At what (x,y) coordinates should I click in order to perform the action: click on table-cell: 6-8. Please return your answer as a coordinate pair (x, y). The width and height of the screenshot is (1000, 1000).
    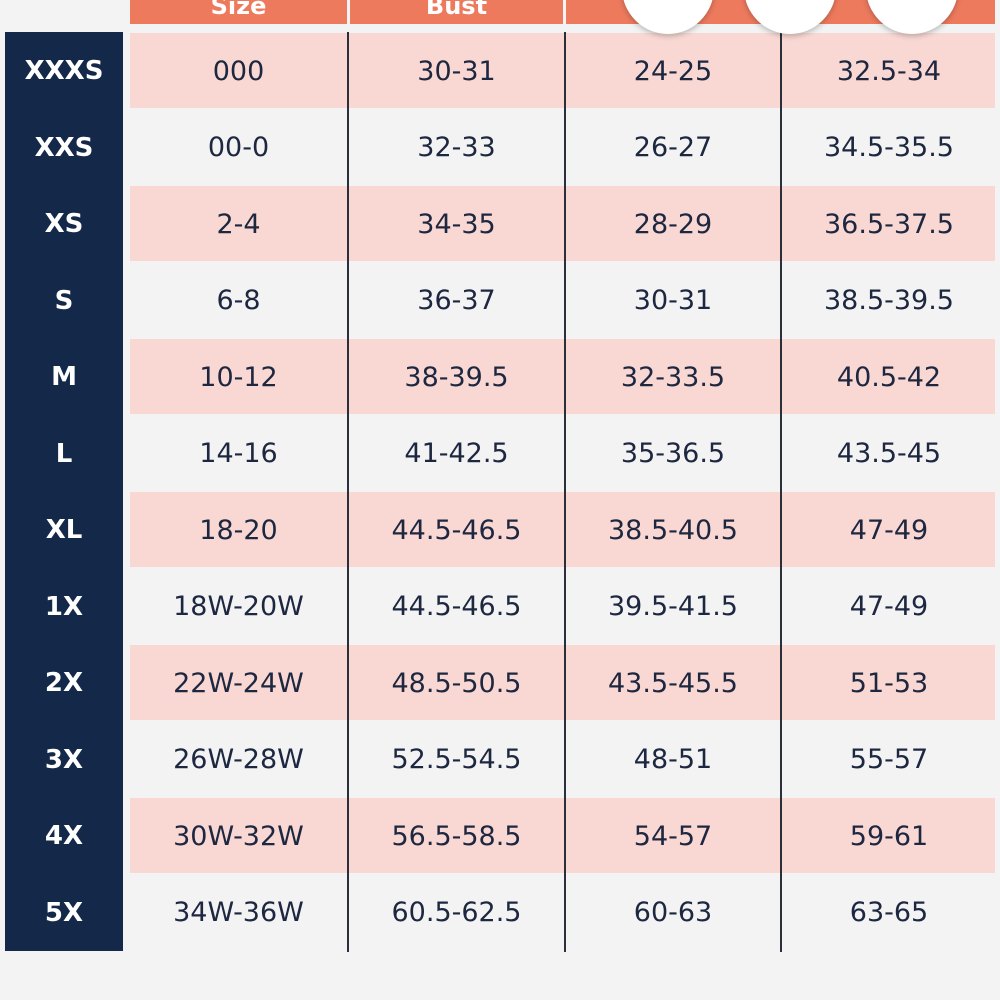
    Looking at the image, I should click on (238, 301).